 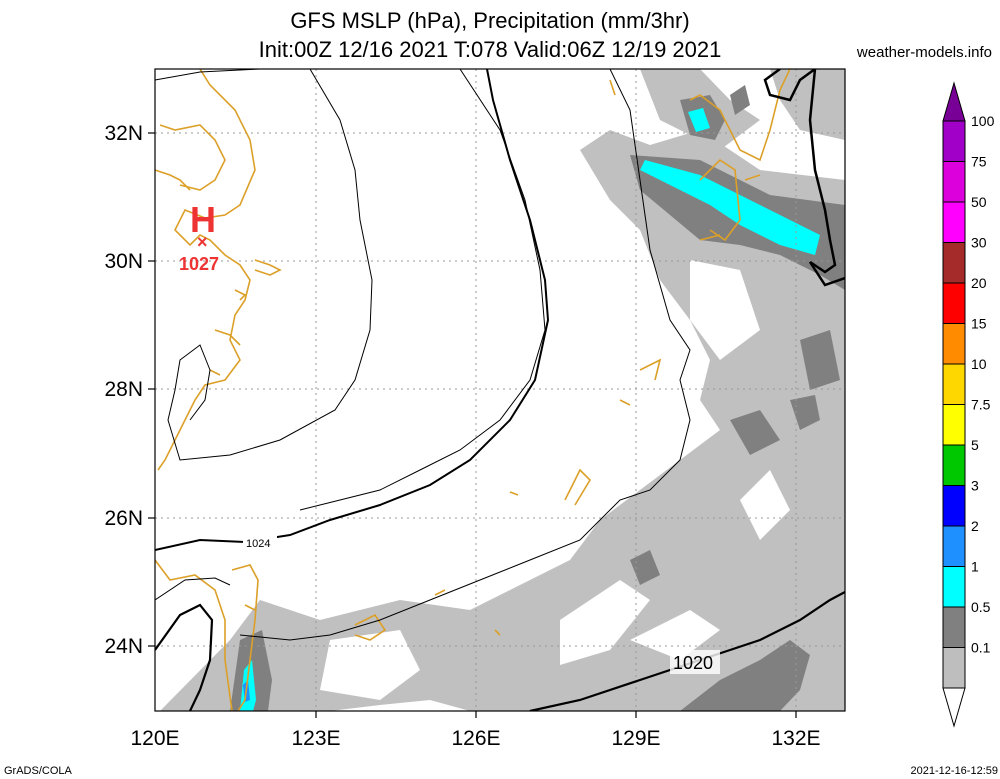 I want to click on colorbar-level-label: 10, so click(x=979, y=364).